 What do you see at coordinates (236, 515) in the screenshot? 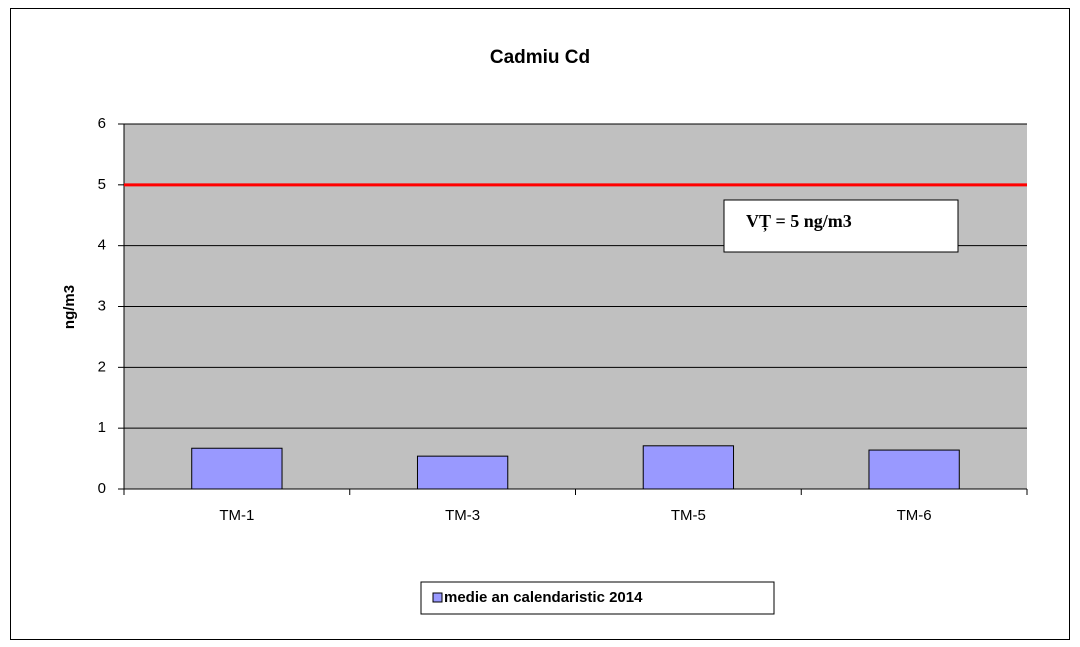
I see `x-tick-label: TM-1` at bounding box center [236, 515].